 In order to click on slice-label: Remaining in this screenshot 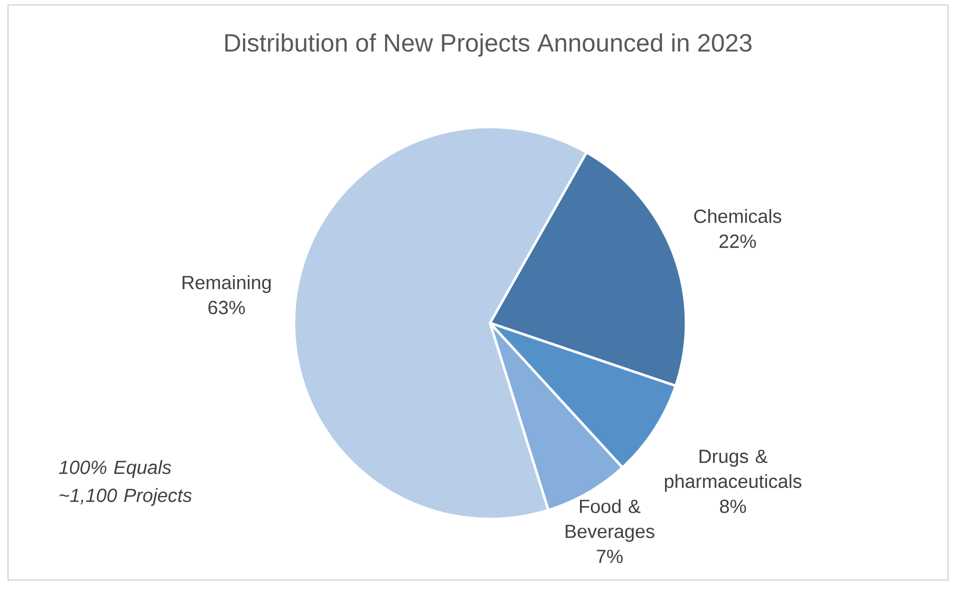, I will do `click(226, 284)`.